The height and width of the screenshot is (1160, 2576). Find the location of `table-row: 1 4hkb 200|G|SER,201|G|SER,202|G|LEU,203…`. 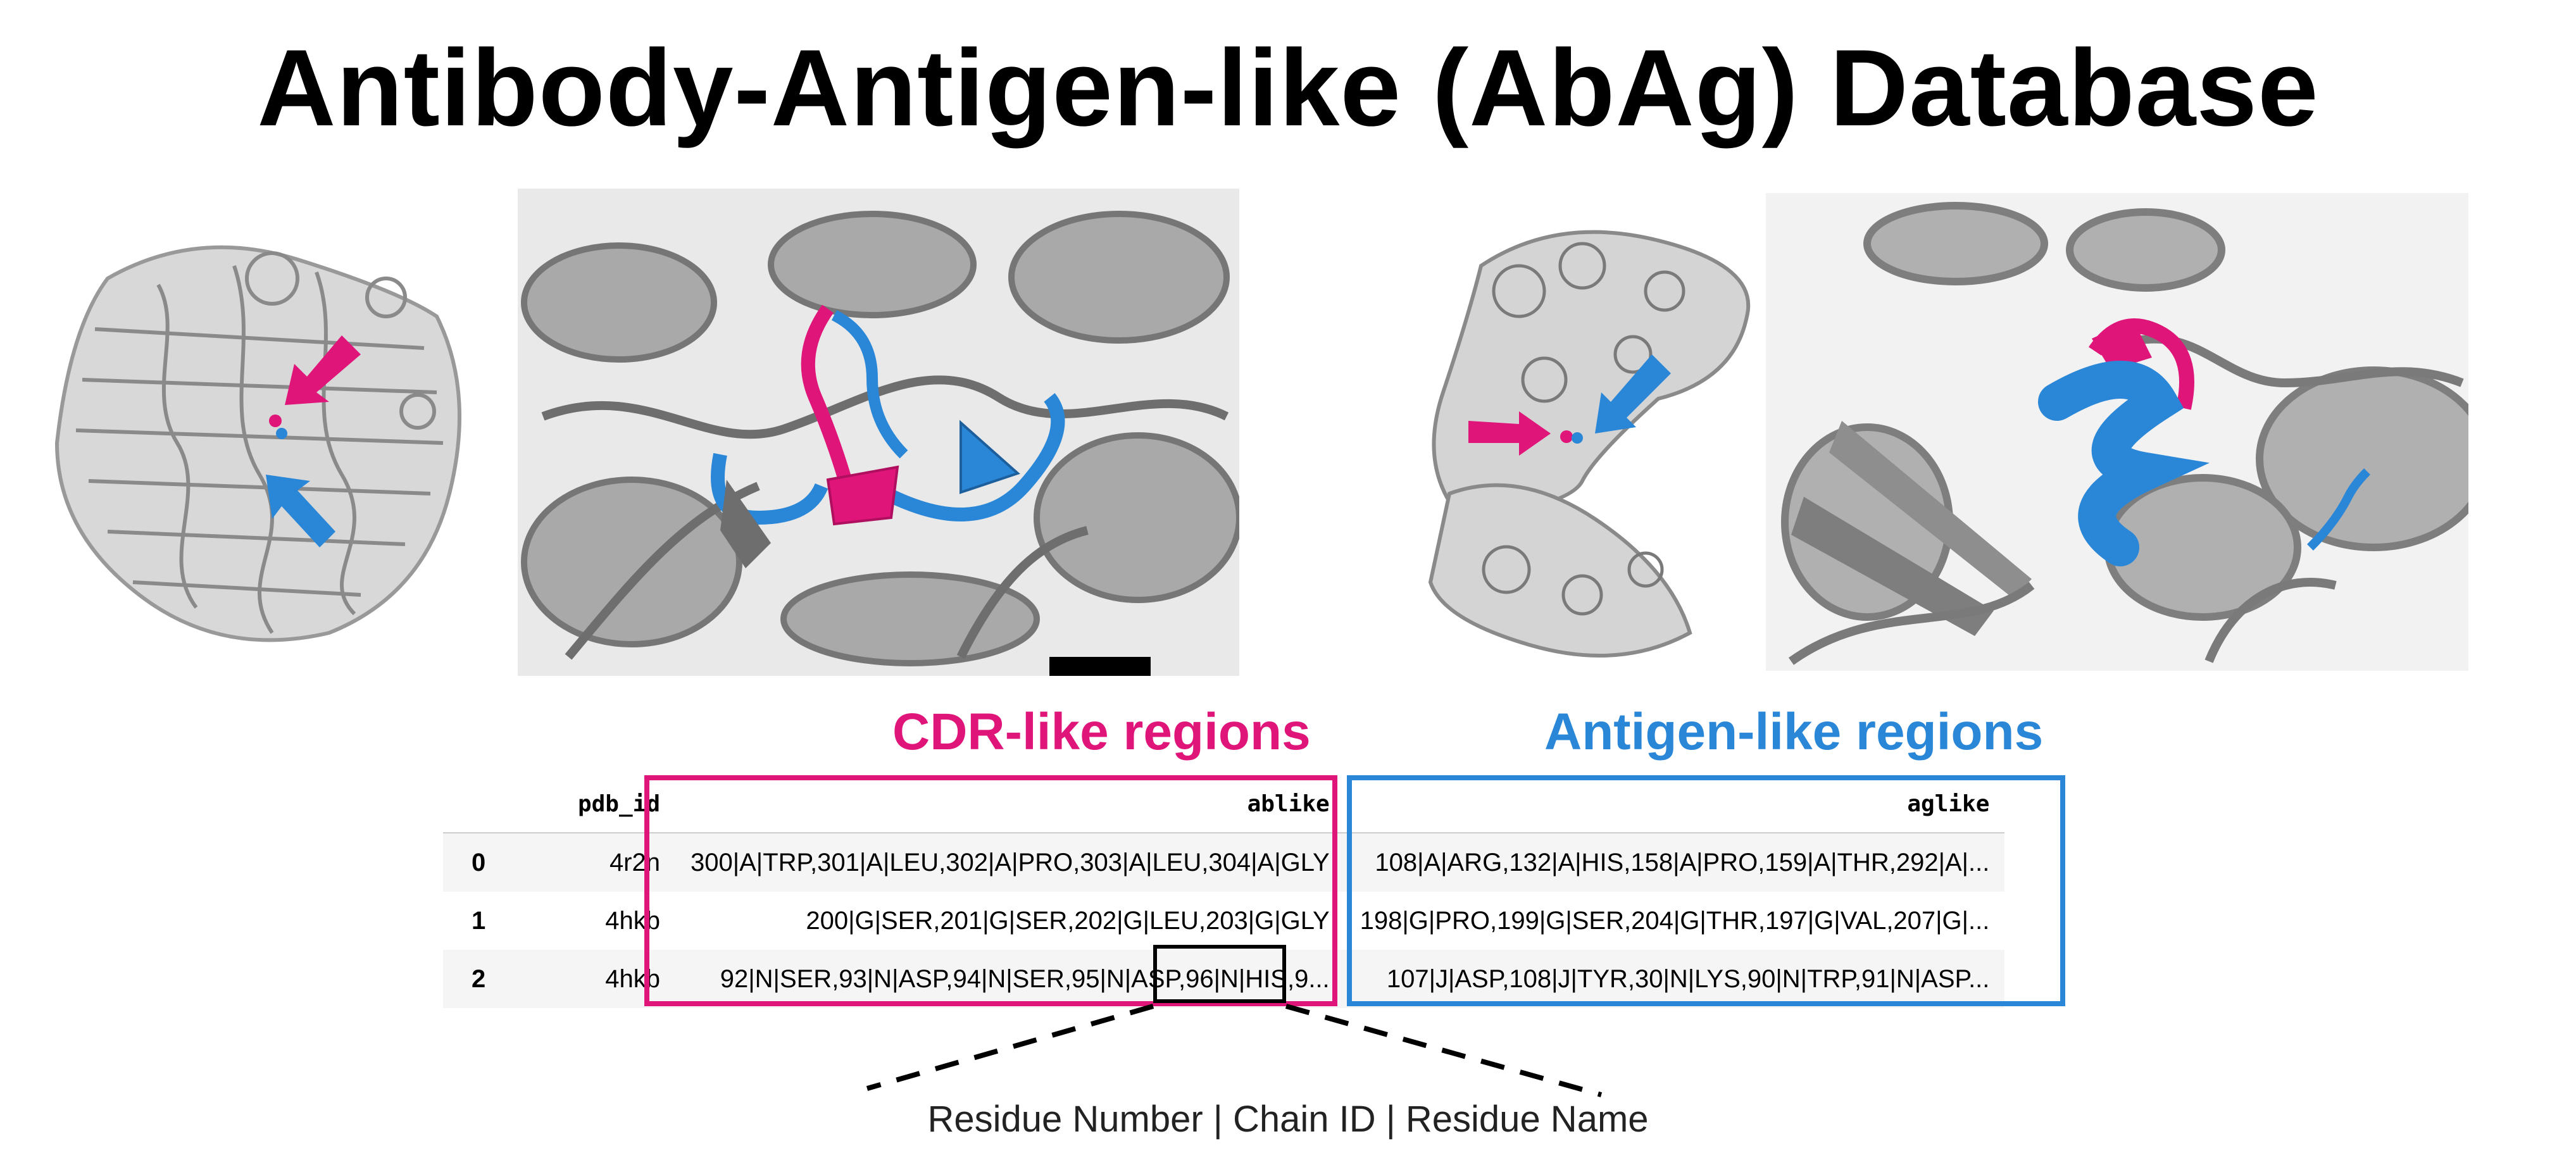

table-row: 1 4hkb 200|G|SER,201|G|SER,202|G|LEU,203… is located at coordinates (1223, 921).